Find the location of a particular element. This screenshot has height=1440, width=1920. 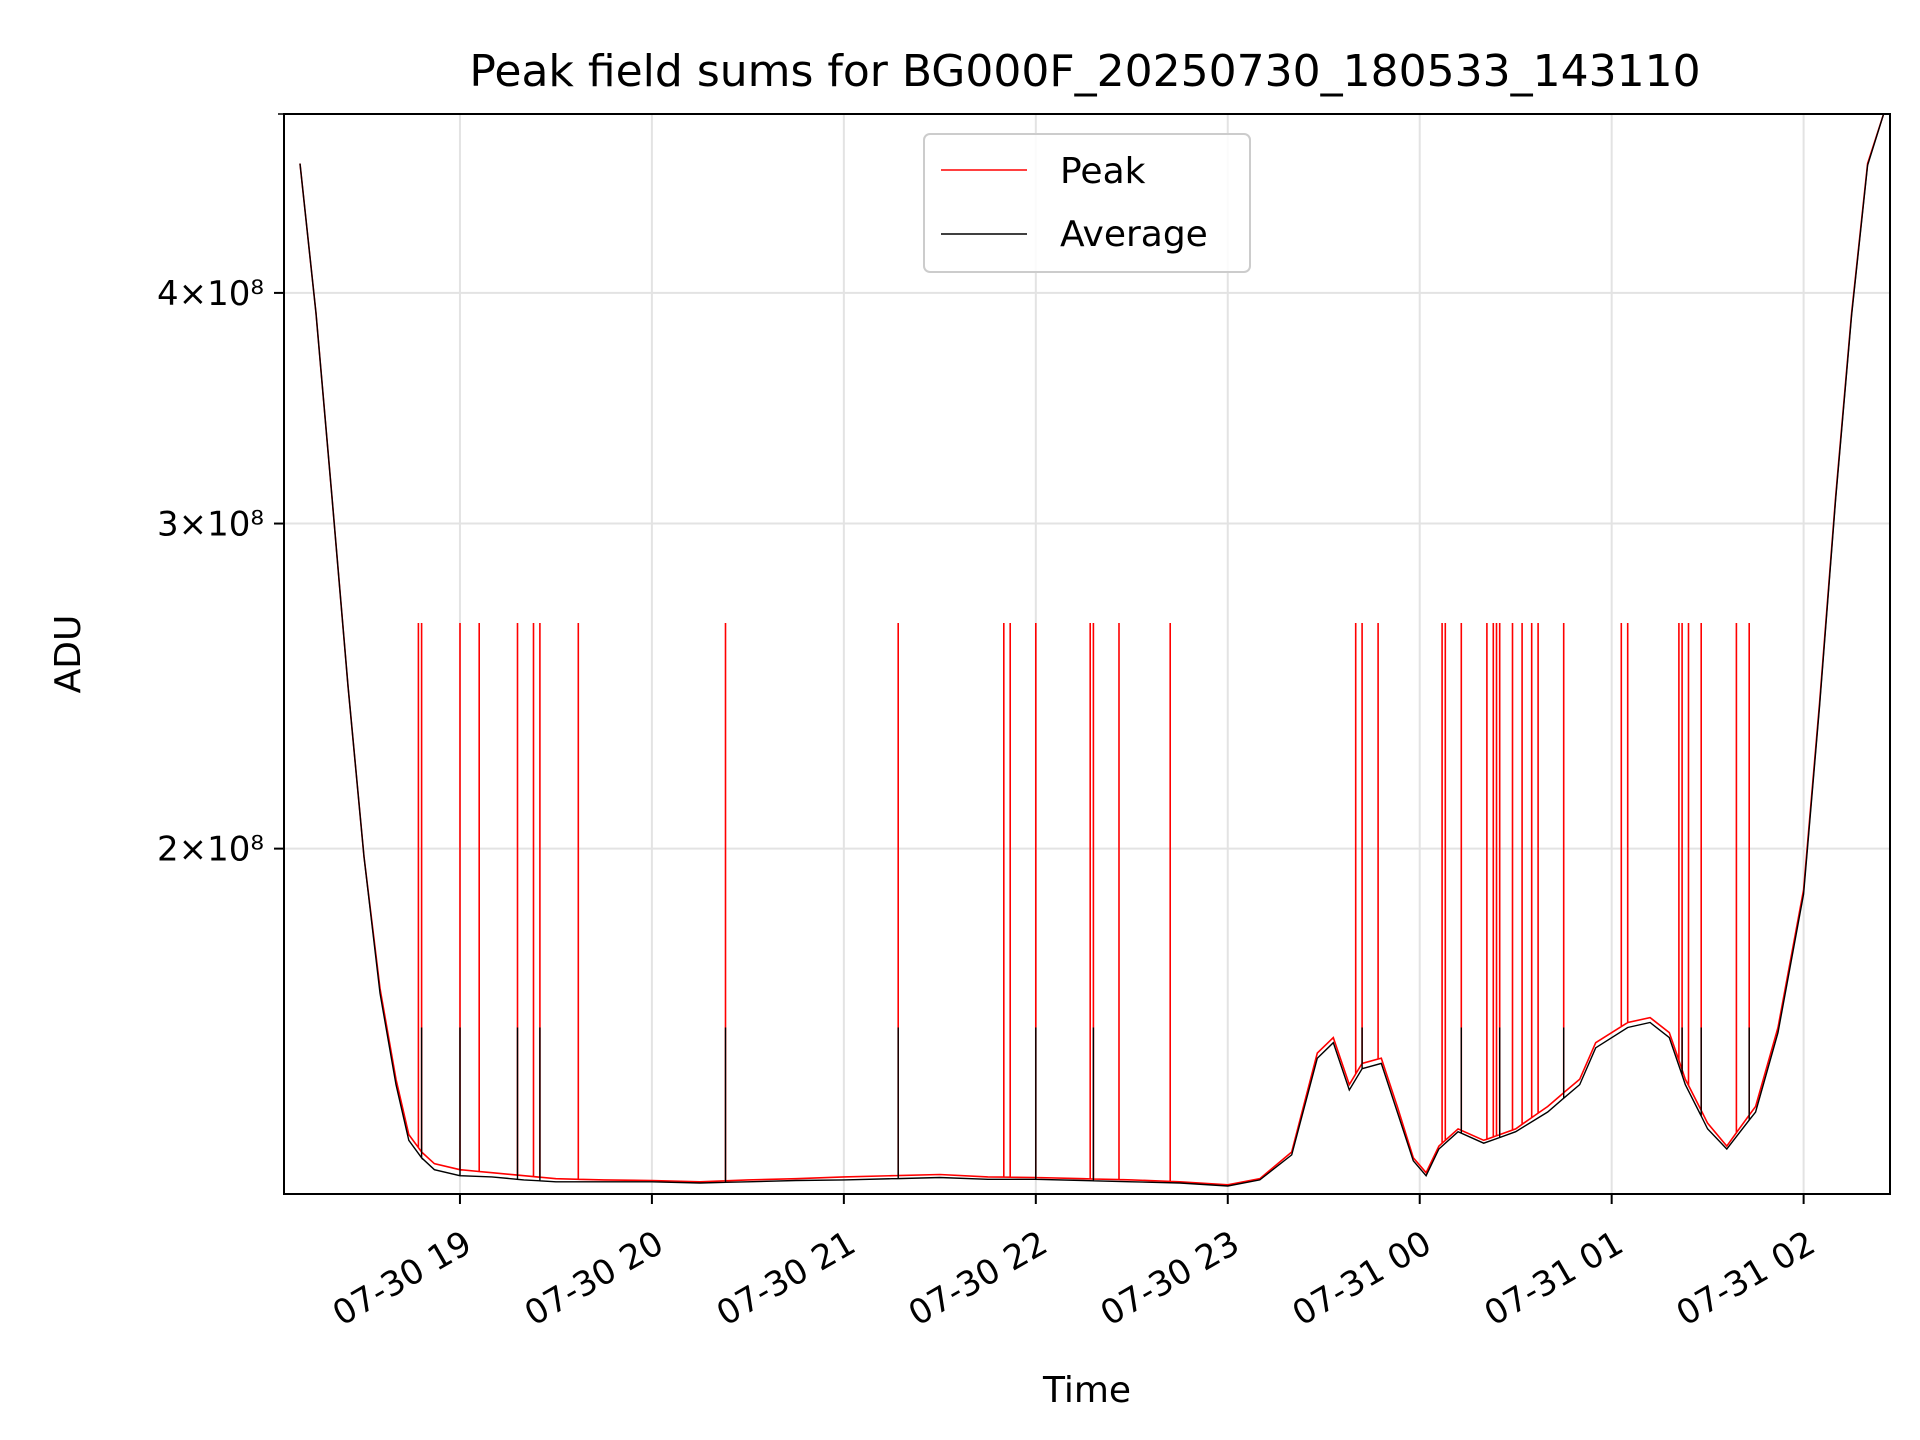

x-axis-label: Time is located at coordinates (1086, 1390).